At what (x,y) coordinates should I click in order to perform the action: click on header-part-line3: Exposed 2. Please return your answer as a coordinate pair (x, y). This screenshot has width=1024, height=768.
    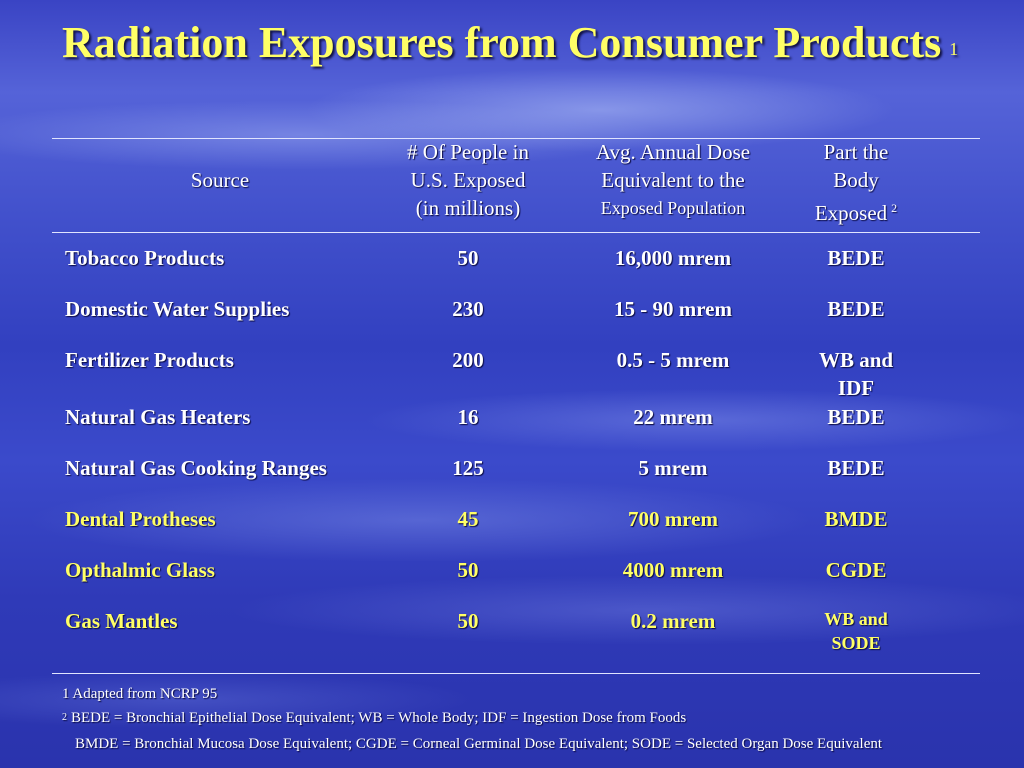
    Looking at the image, I should click on (856, 210).